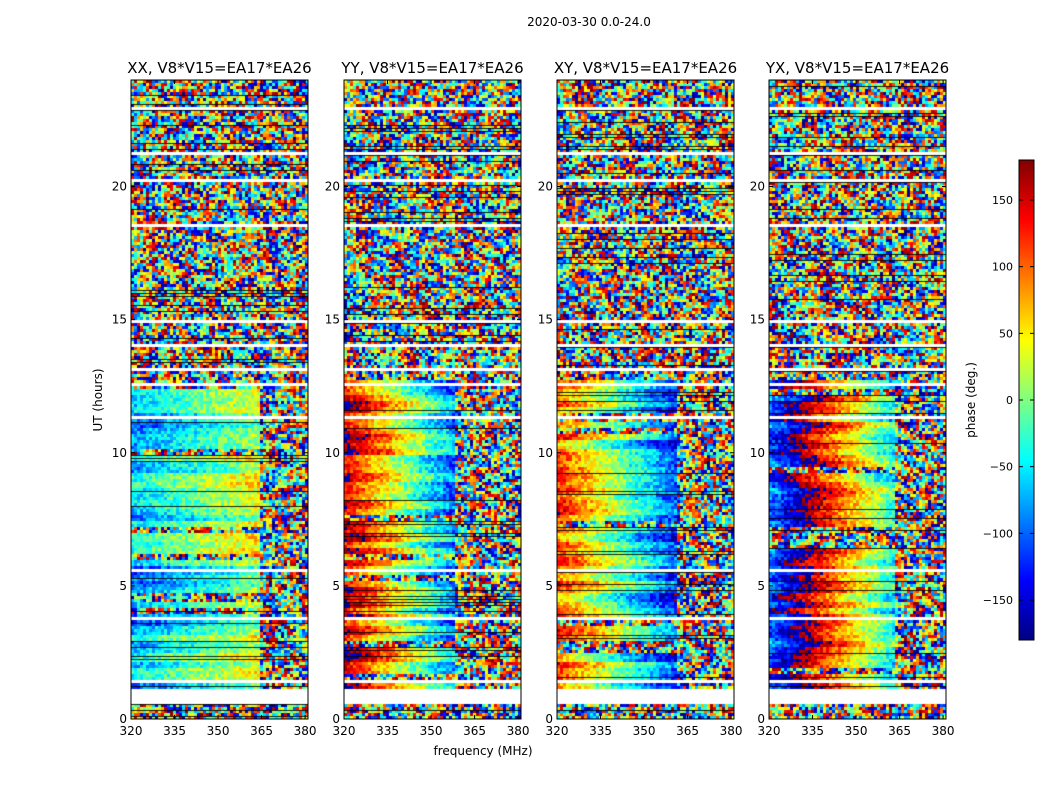 The image size is (1050, 800). What do you see at coordinates (998, 600) in the screenshot?
I see `colorbar-tick-label: −150` at bounding box center [998, 600].